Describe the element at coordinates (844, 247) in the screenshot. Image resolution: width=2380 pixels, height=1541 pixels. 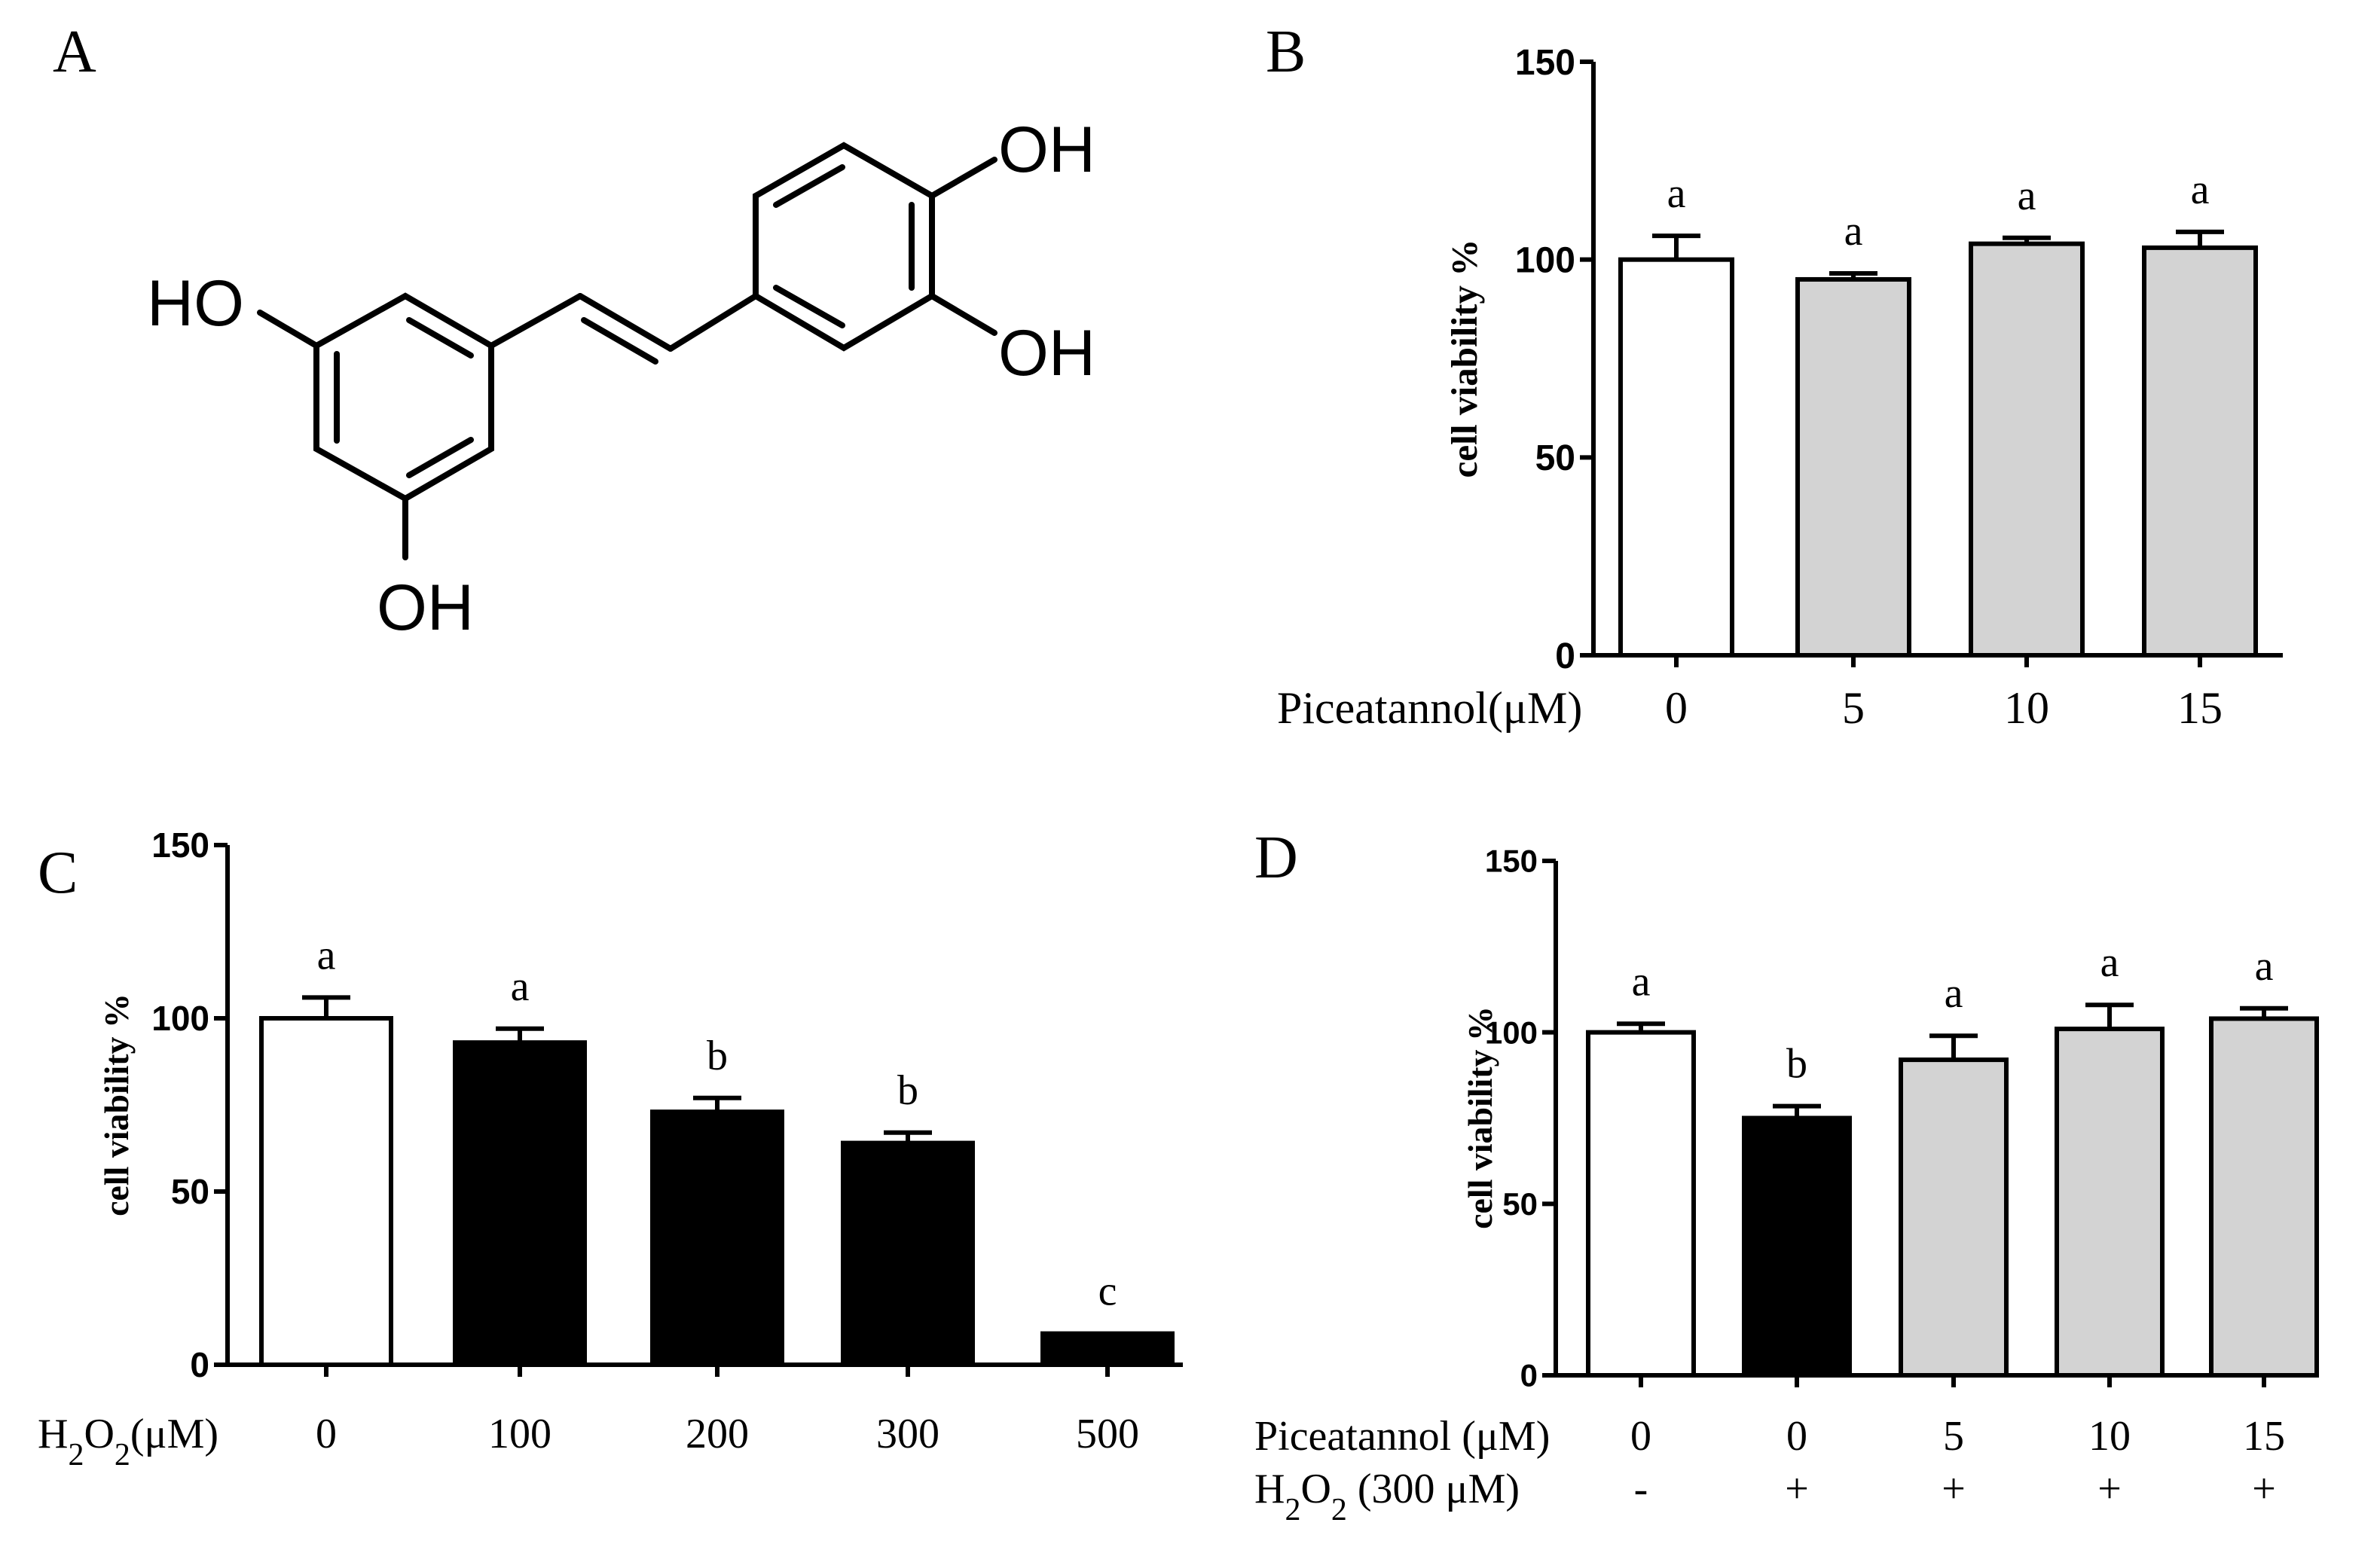
I see `right-ring-bond` at that location.